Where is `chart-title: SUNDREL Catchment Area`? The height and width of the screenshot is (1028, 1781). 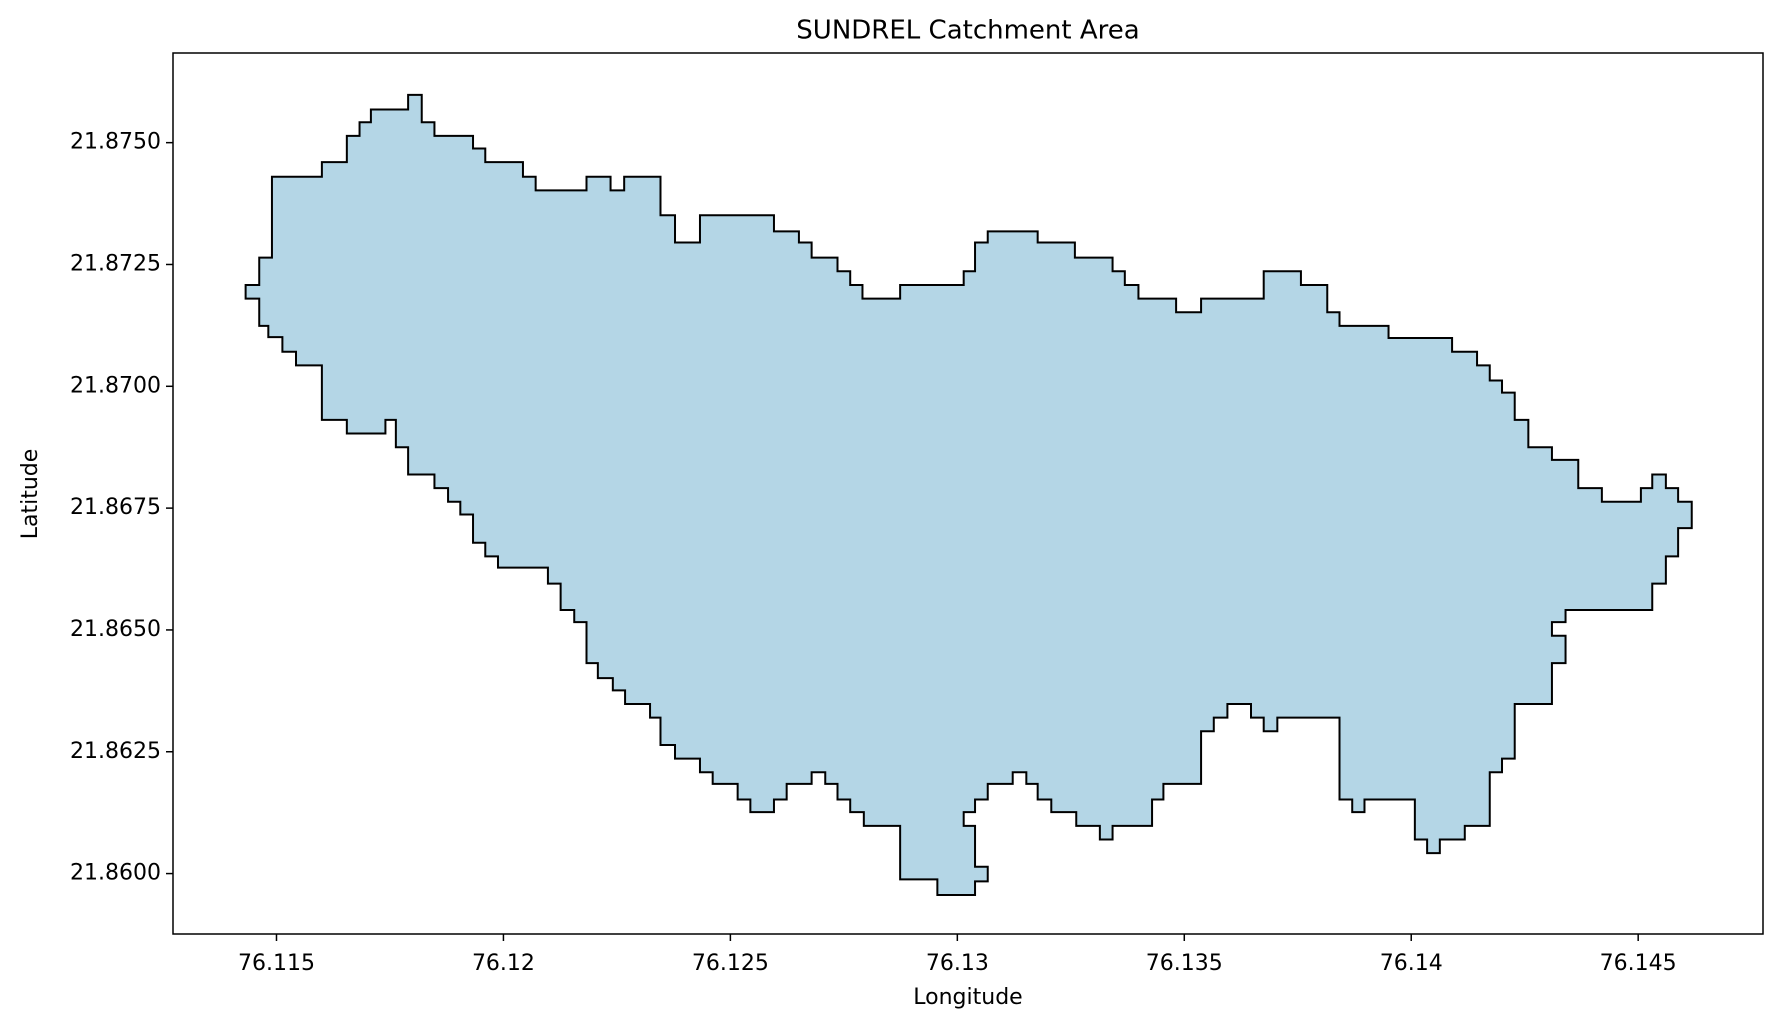 chart-title: SUNDREL Catchment Area is located at coordinates (967, 31).